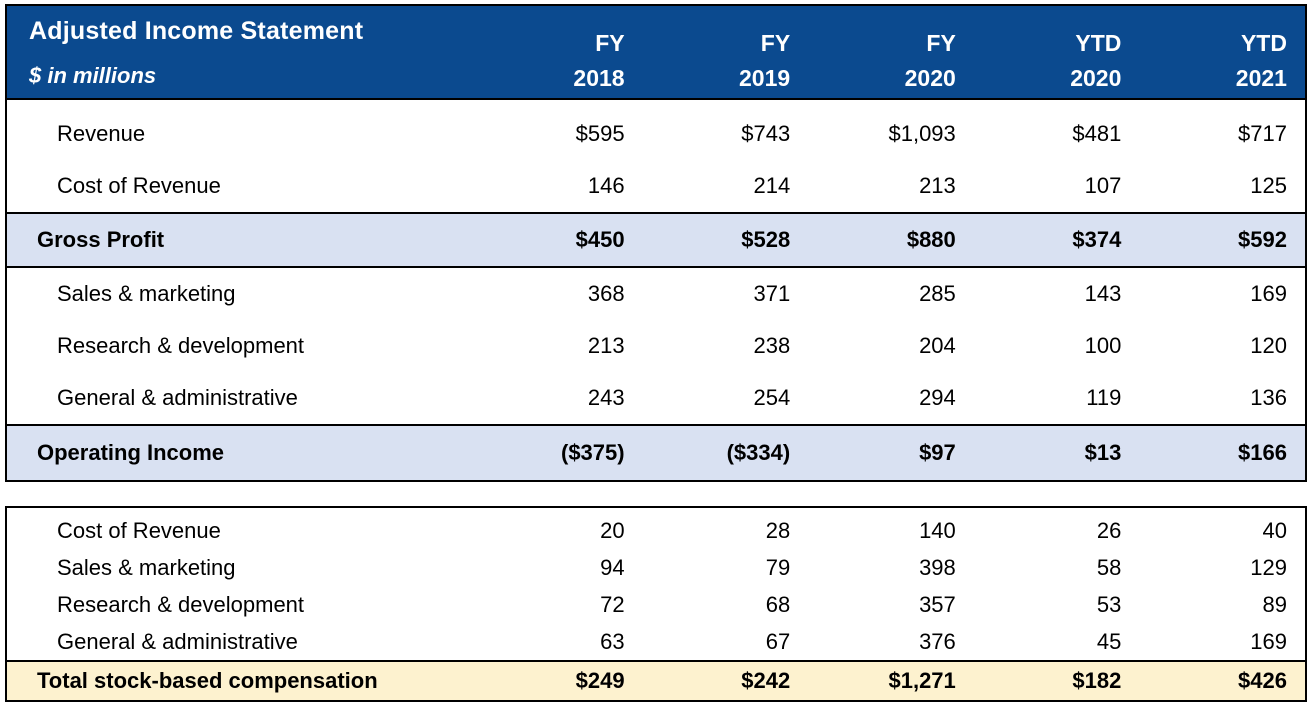 Image resolution: width=1312 pixels, height=704 pixels. Describe the element at coordinates (931, 239) in the screenshot. I see `row-value: $880` at that location.